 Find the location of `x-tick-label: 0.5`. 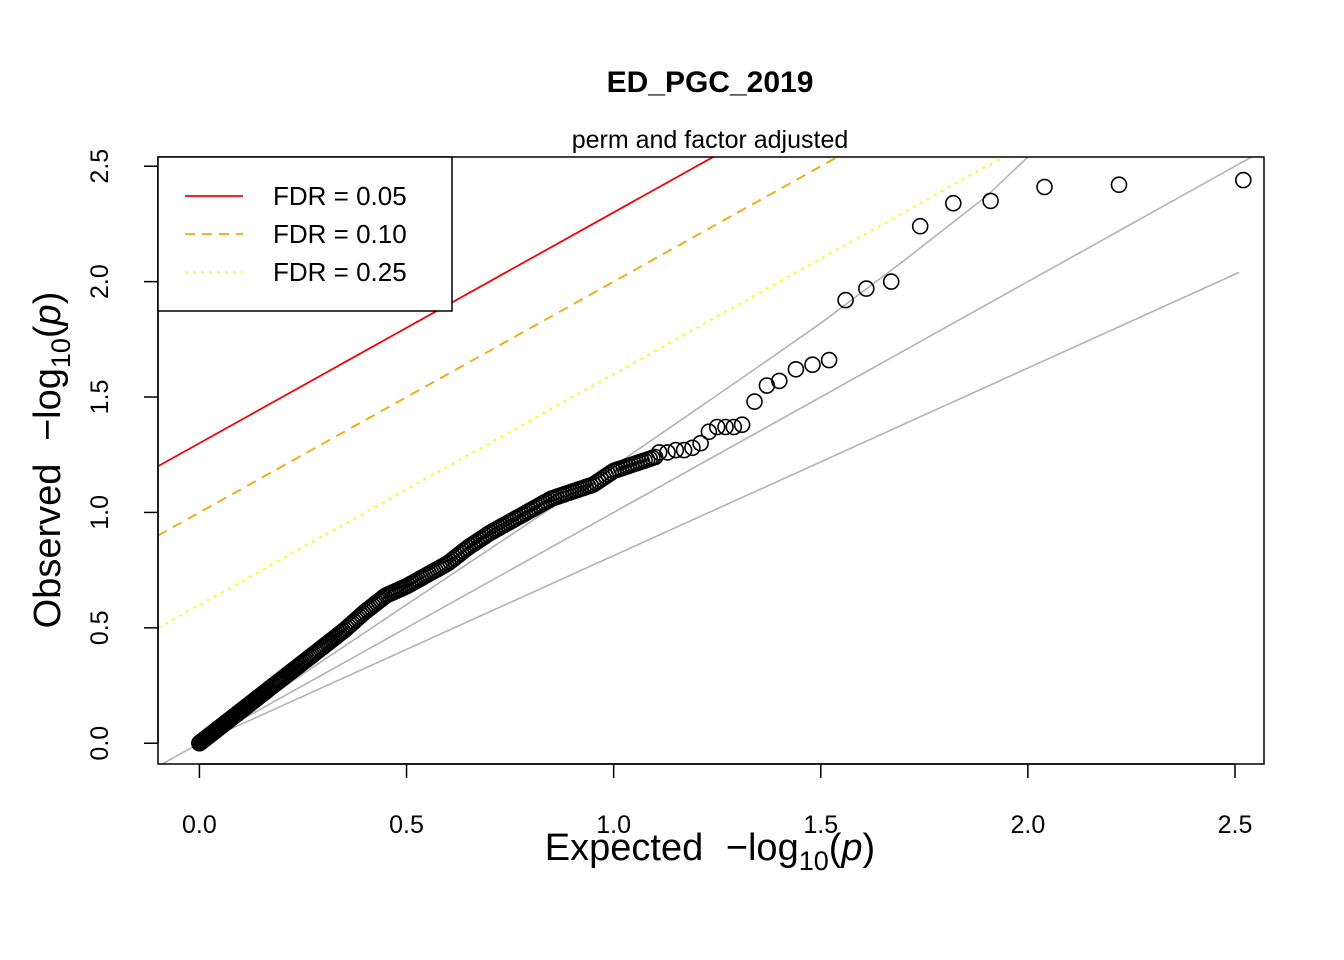

x-tick-label: 0.5 is located at coordinates (406, 825).